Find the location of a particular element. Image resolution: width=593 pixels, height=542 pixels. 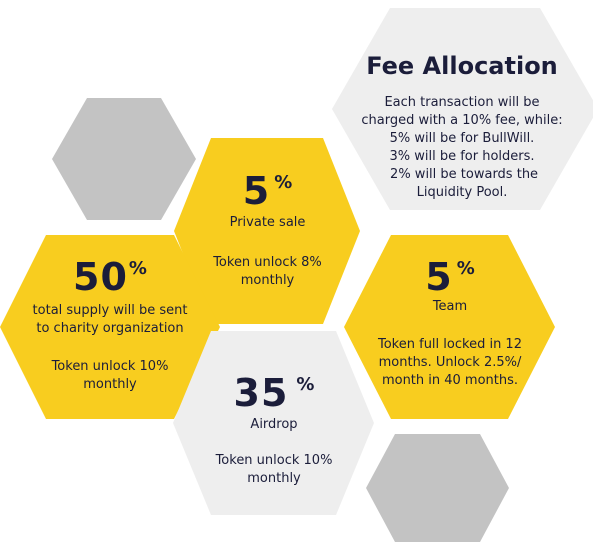

private-sale-note: Token unlock 8% is located at coordinates (267, 262).